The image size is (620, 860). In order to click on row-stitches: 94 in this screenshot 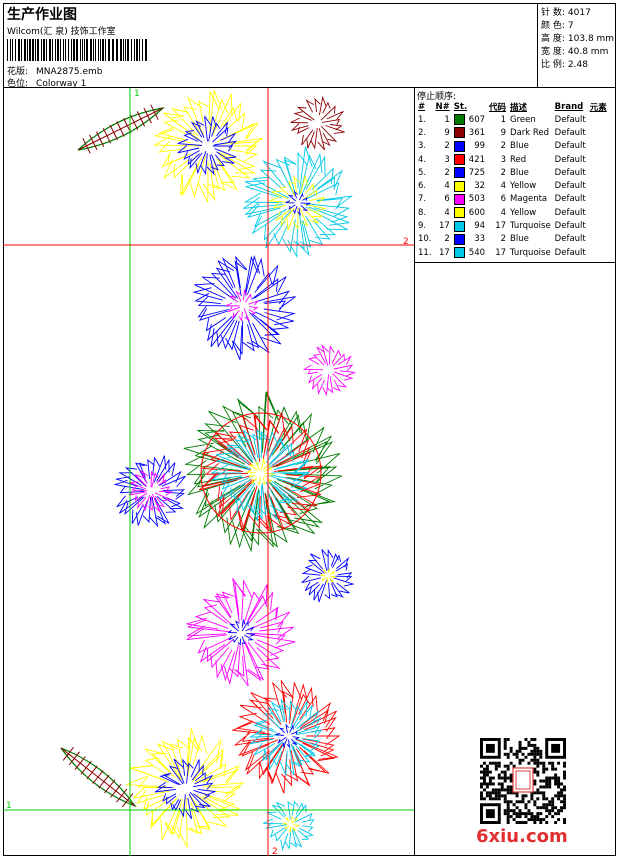, I will do `click(480, 226)`.